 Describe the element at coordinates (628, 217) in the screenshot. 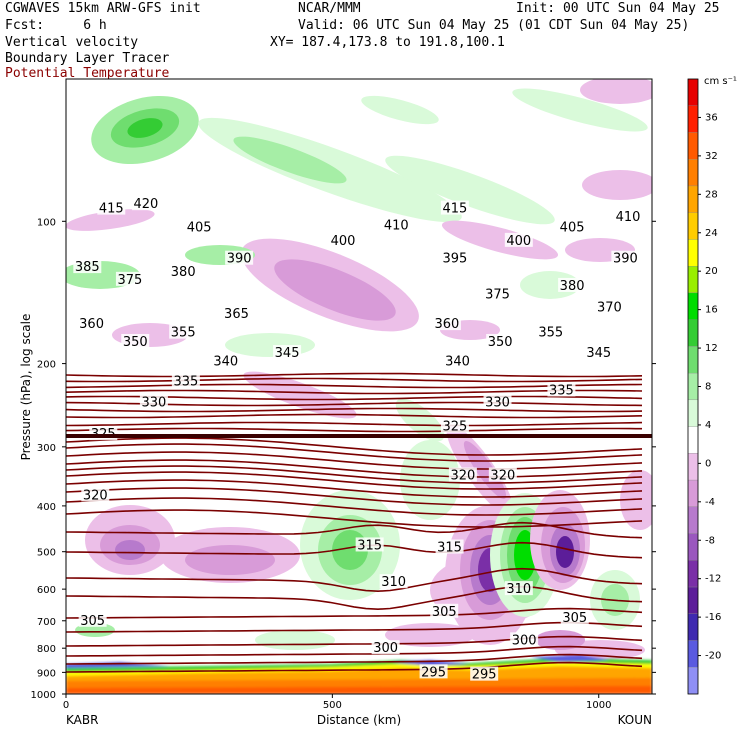

I see `theta-contour-label: 410` at that location.